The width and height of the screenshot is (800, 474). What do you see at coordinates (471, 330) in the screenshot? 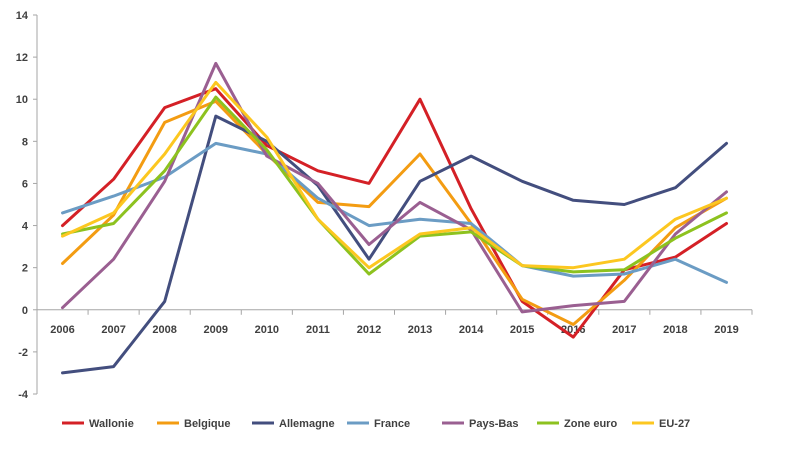
I see `x-tick-label: 2014` at bounding box center [471, 330].